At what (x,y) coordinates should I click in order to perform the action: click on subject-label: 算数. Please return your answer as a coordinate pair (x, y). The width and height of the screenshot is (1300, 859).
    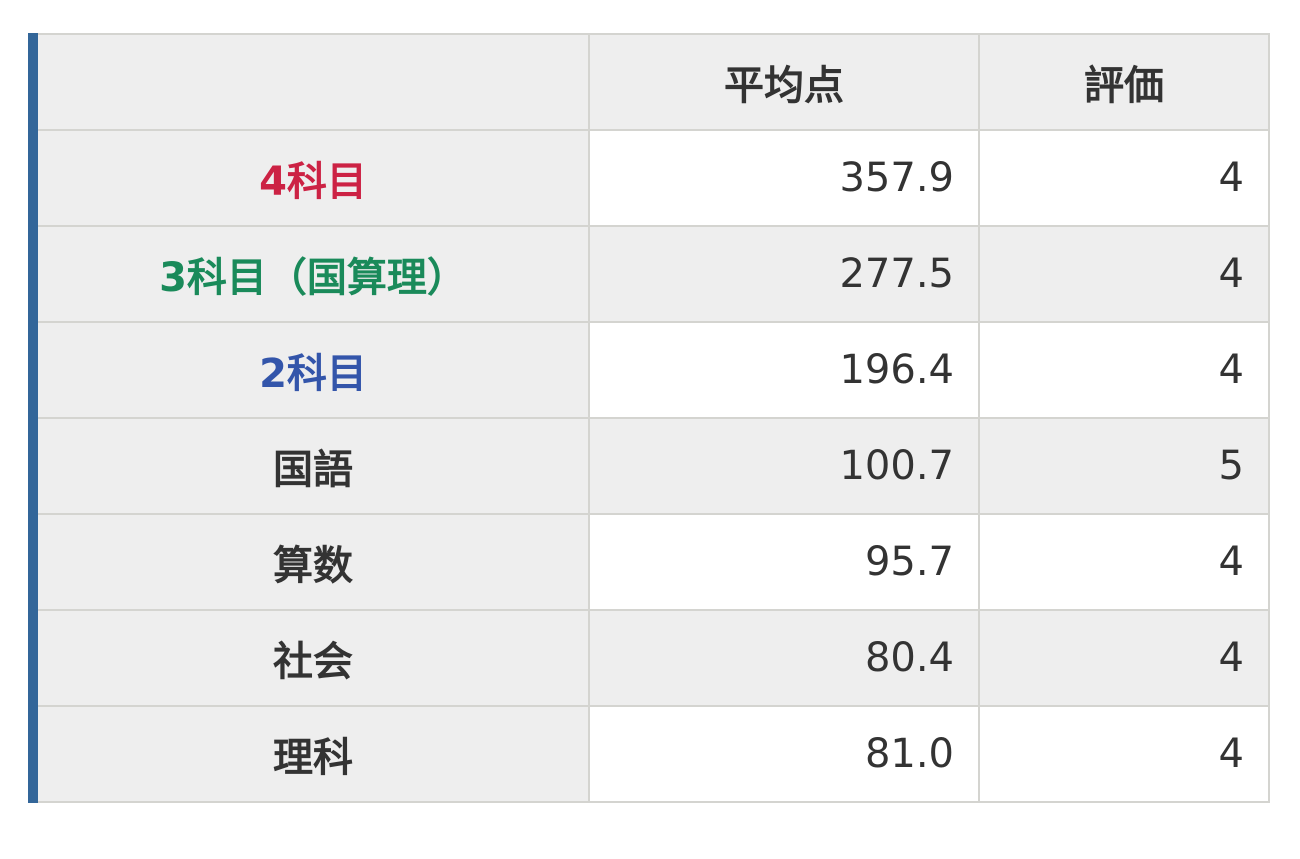
    Looking at the image, I should click on (311, 562).